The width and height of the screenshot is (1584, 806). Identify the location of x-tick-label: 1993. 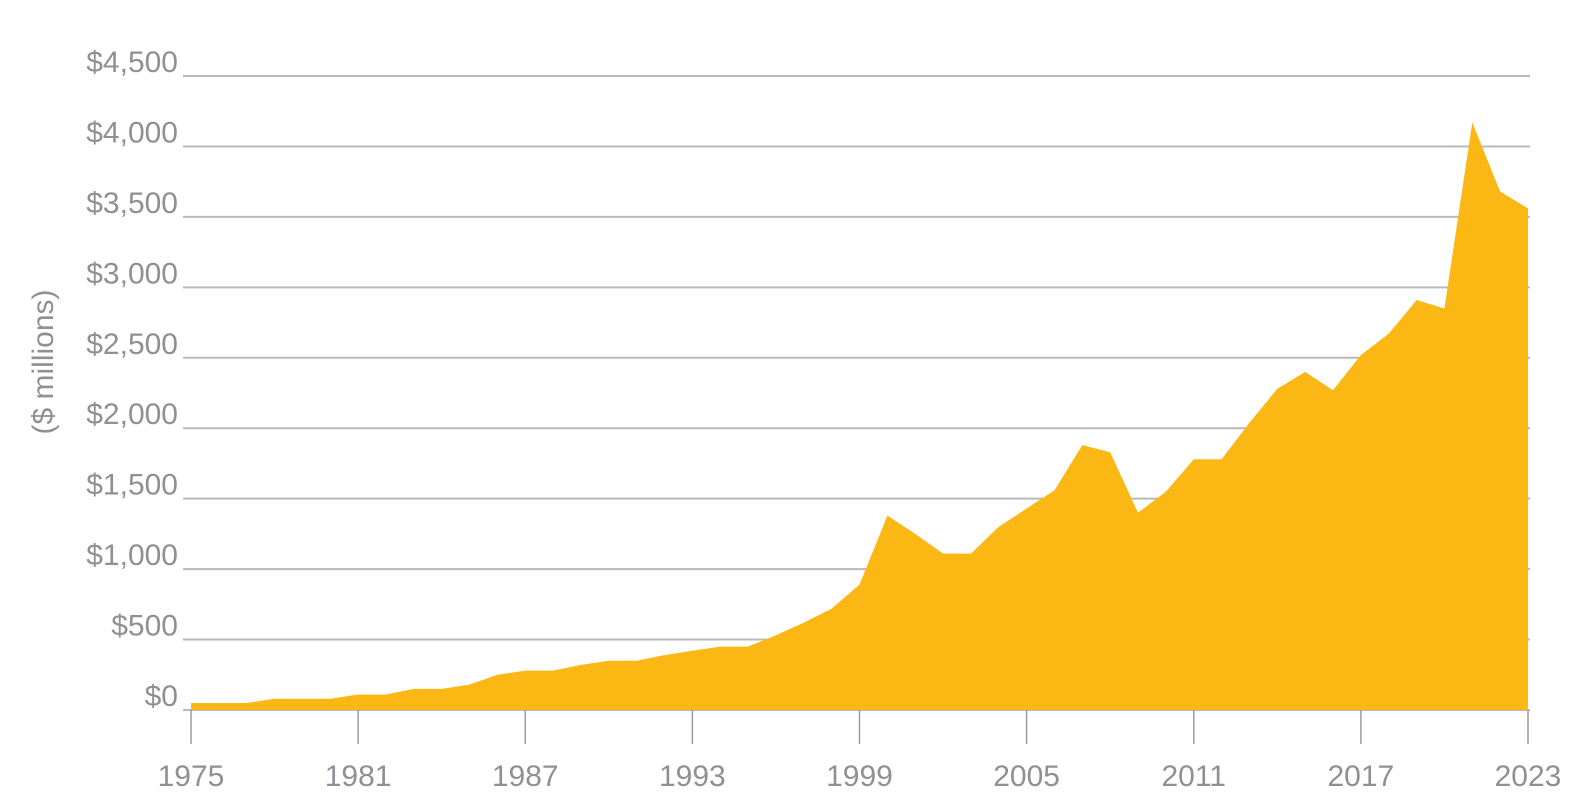
(692, 776).